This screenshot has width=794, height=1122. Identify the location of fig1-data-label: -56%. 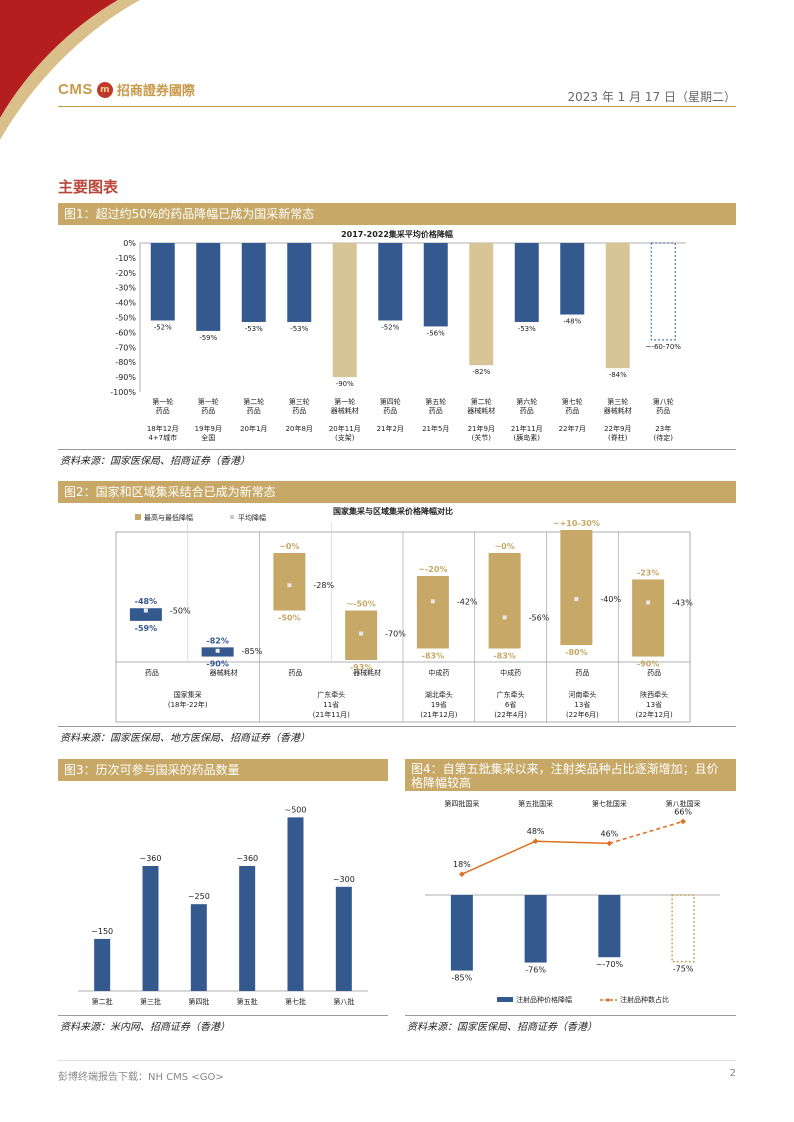
(436, 333).